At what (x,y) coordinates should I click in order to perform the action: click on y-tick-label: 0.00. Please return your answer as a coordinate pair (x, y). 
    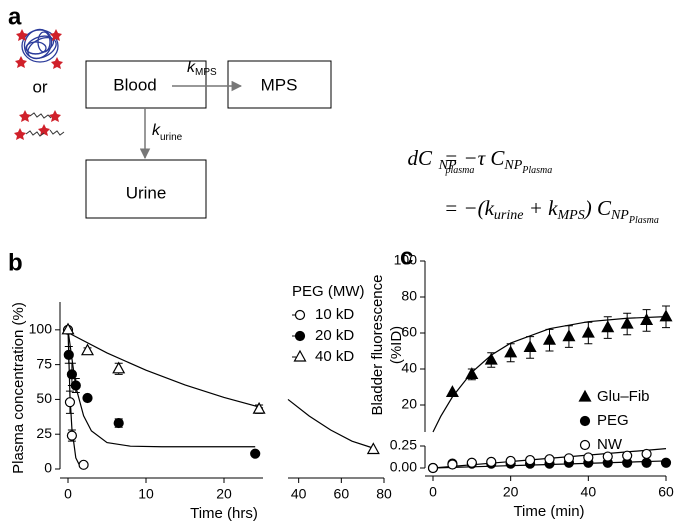
    Looking at the image, I should click on (403, 467).